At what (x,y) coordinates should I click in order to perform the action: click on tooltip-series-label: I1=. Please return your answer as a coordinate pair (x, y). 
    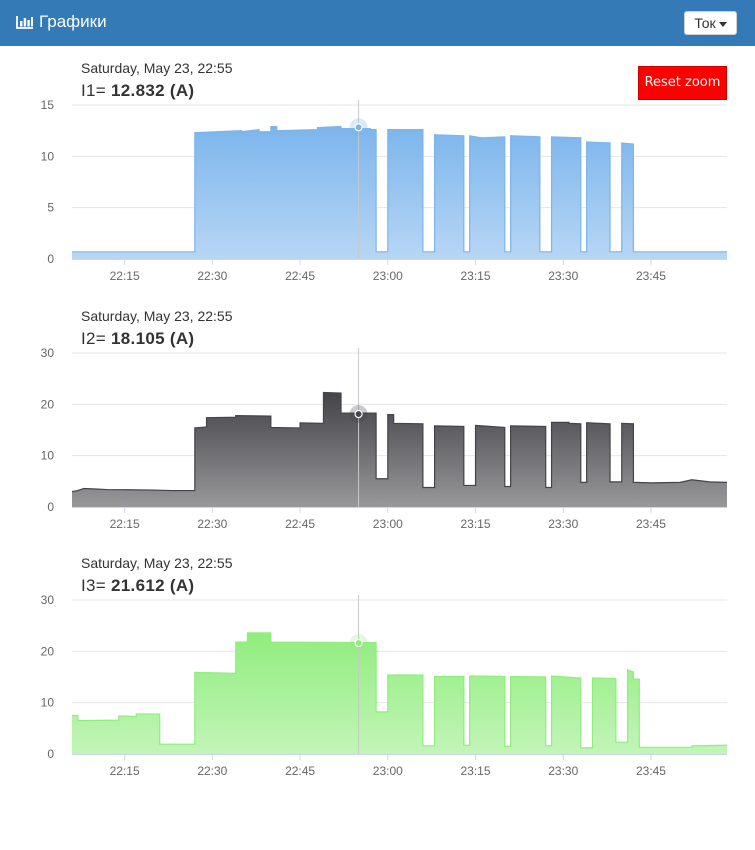
    Looking at the image, I should click on (94, 90).